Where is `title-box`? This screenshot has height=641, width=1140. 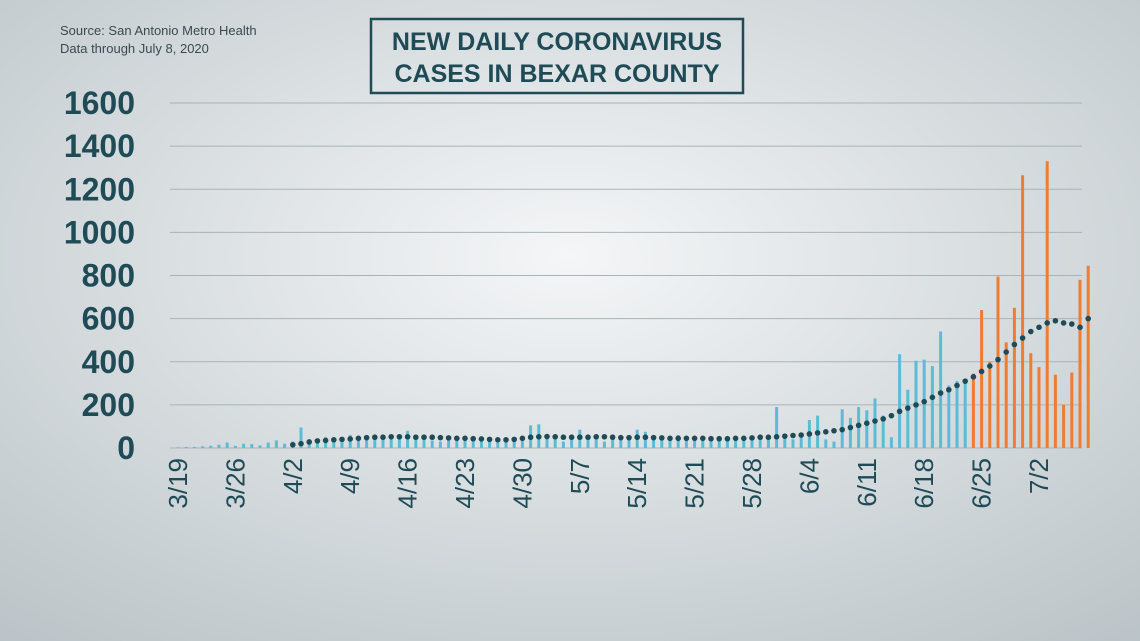
title-box is located at coordinates (557, 56).